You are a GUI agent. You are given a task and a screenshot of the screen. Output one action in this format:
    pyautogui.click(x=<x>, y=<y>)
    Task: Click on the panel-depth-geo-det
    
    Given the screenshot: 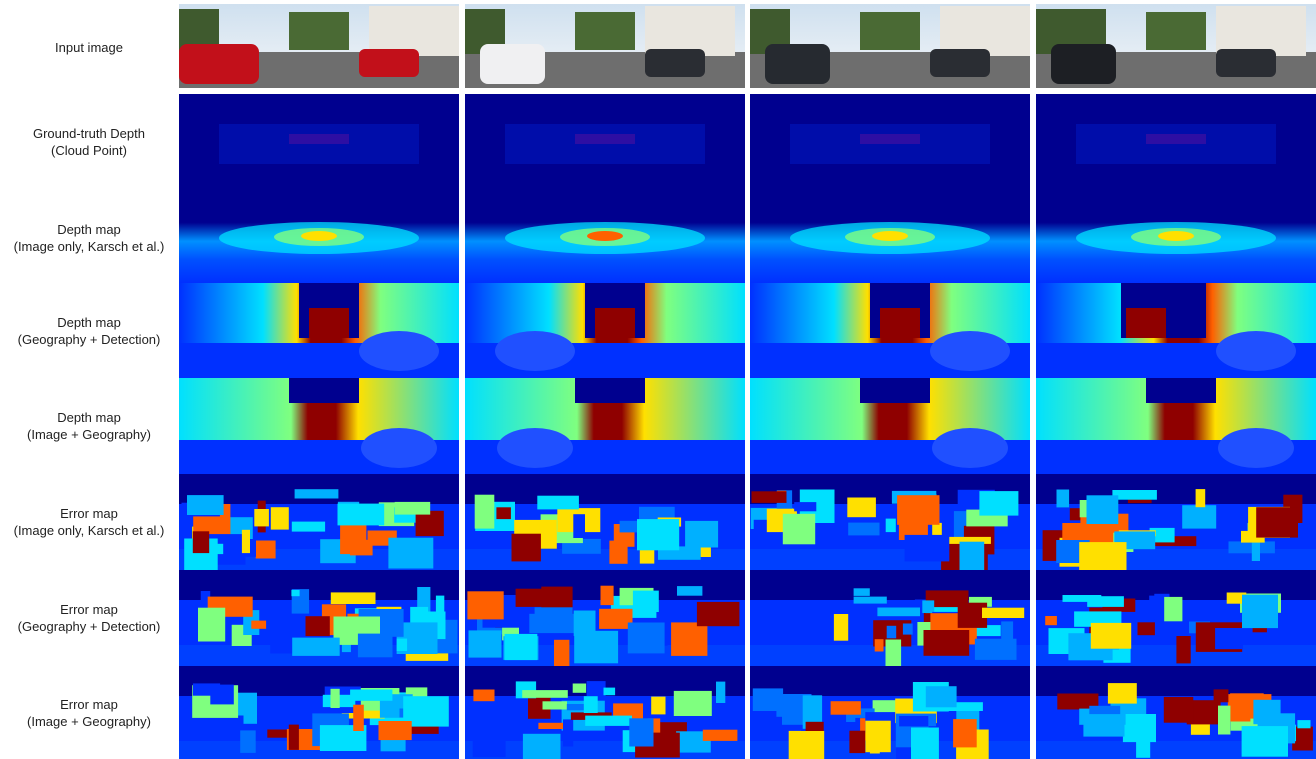 What is the action you would take?
    pyautogui.click(x=1176, y=330)
    